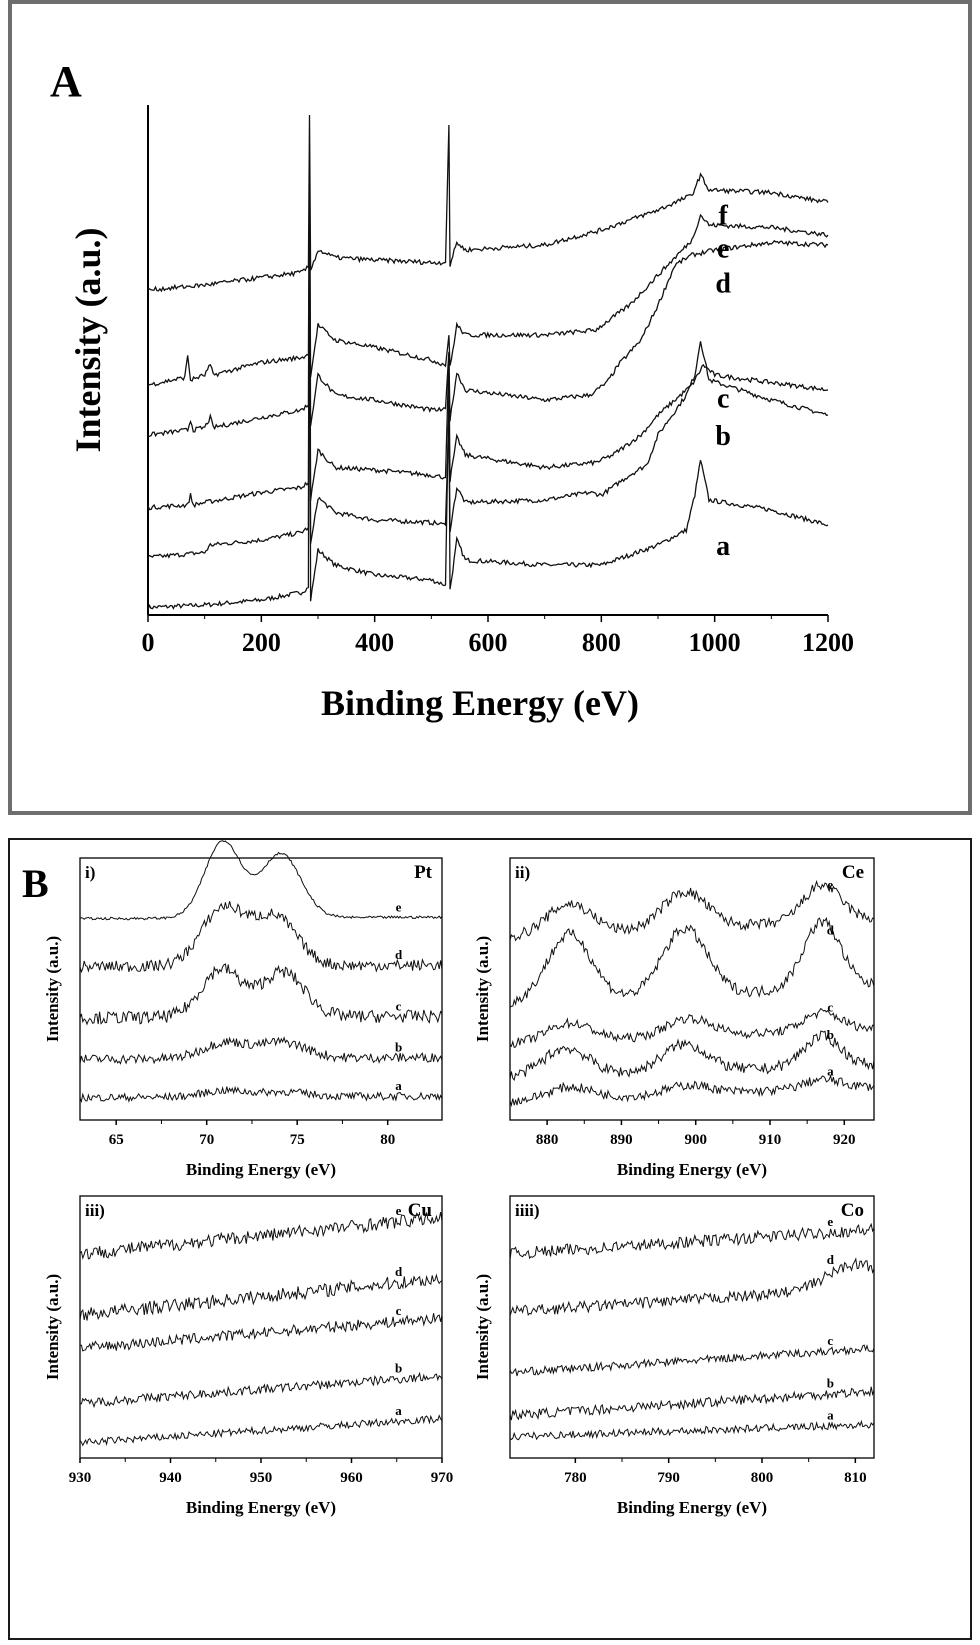 This screenshot has height=1645, width=980. Describe the element at coordinates (387, 1140) in the screenshot. I see `x-tick-label: 80` at that location.